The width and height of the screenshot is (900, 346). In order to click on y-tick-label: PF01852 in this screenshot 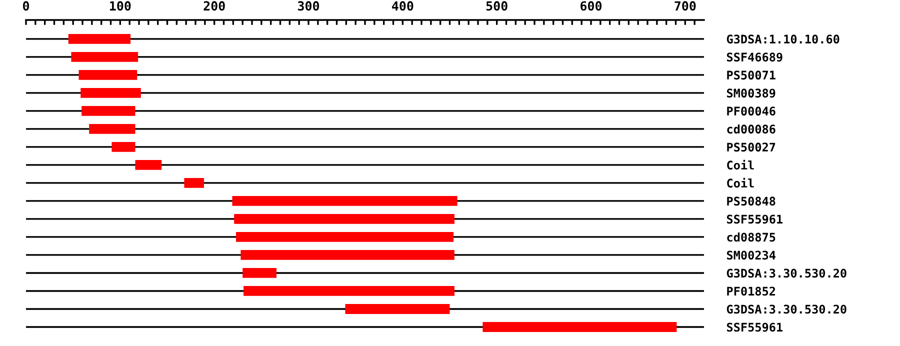, I will do `click(751, 291)`.